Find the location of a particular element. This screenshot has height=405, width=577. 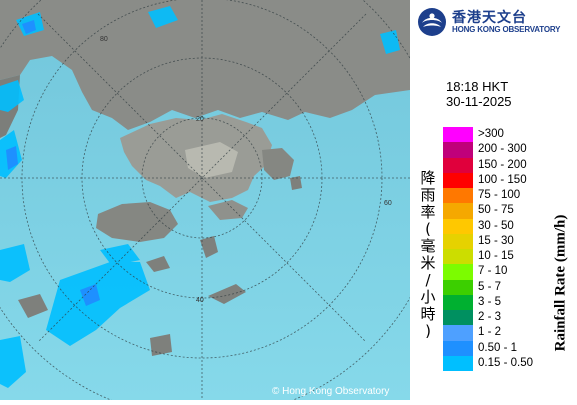

legend-label: 5 - 7 is located at coordinates (490, 286).